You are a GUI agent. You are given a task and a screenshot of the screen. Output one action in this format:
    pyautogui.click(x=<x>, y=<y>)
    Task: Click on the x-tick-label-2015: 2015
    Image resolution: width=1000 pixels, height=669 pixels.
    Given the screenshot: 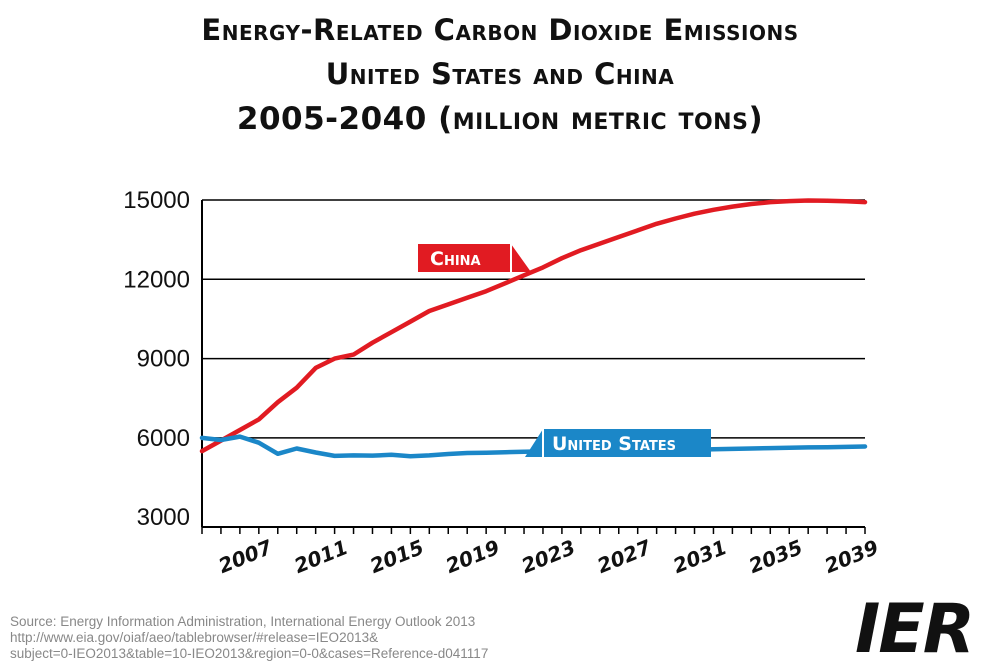 What is the action you would take?
    pyautogui.click(x=397, y=556)
    